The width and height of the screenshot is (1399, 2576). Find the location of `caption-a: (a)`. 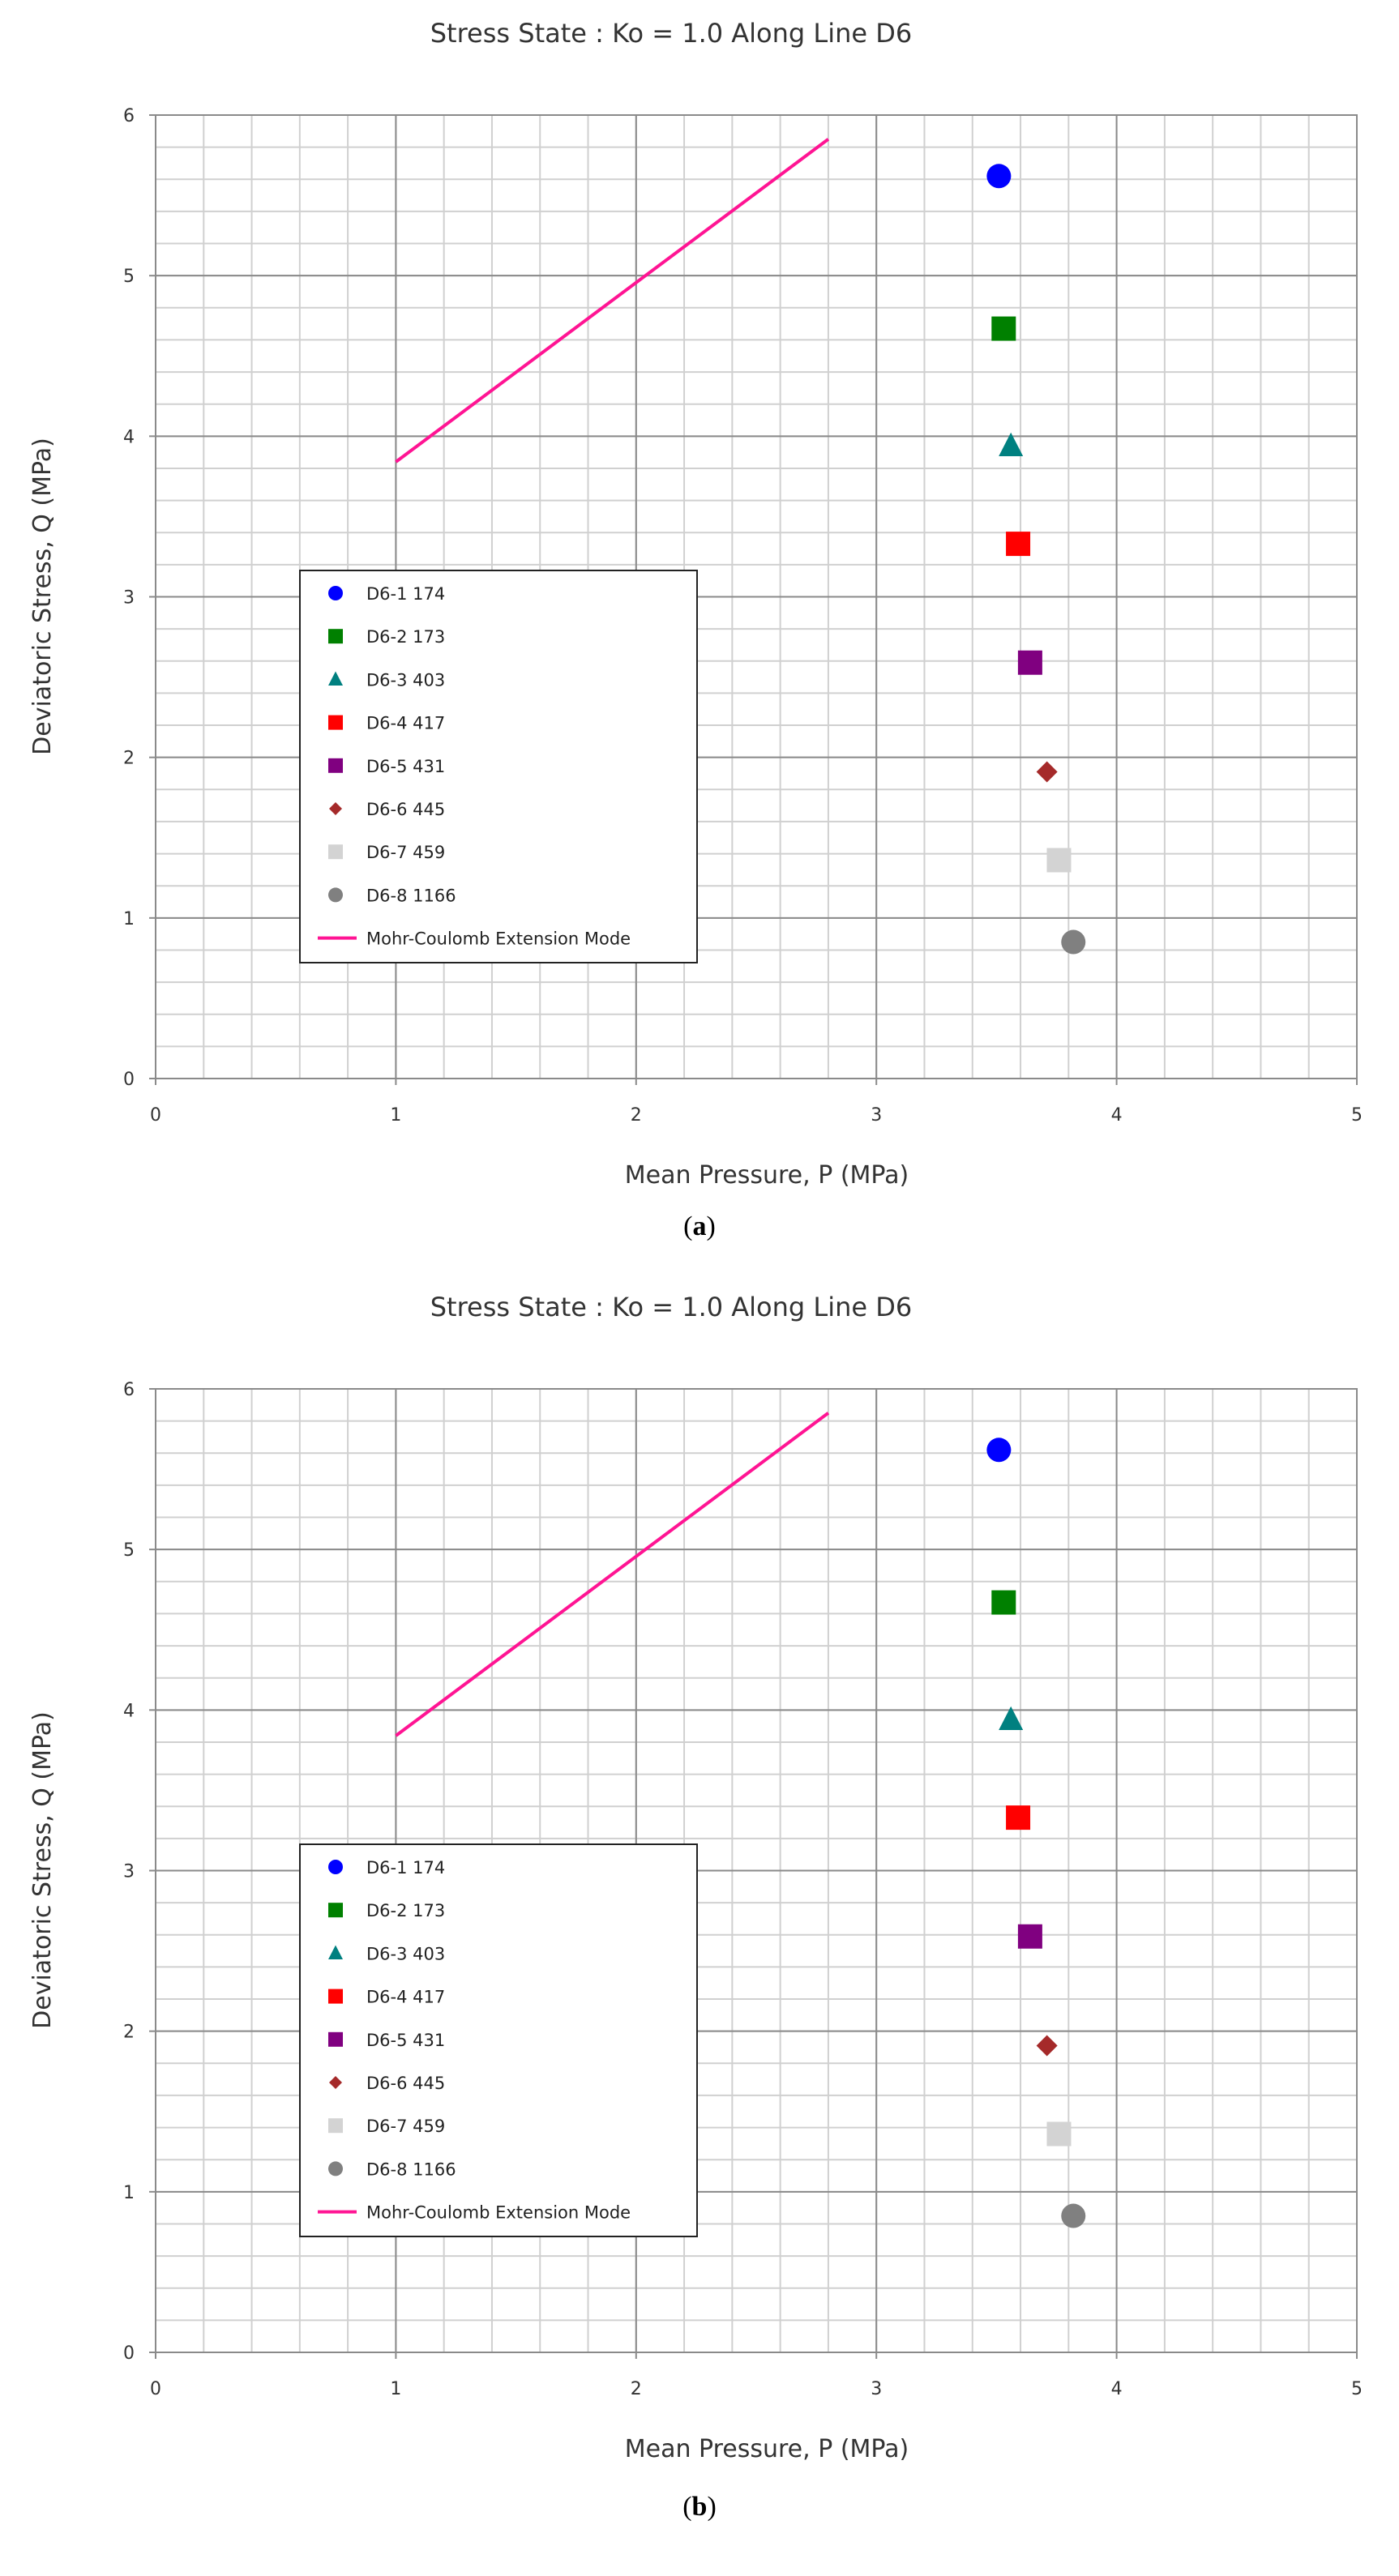

caption-a: (a) is located at coordinates (699, 1226).